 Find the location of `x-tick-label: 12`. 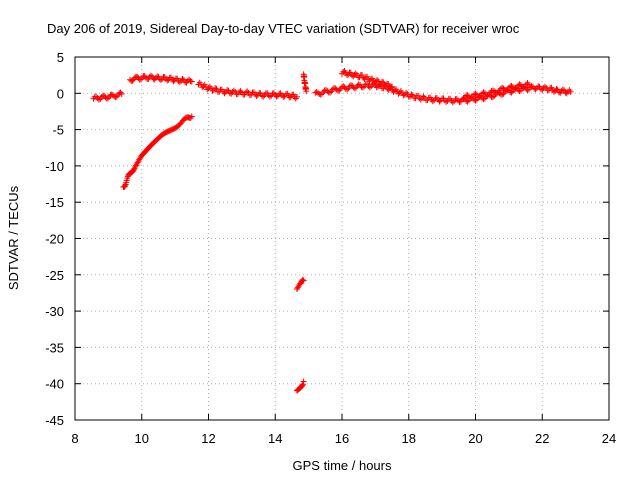

x-tick-label: 12 is located at coordinates (208, 438).